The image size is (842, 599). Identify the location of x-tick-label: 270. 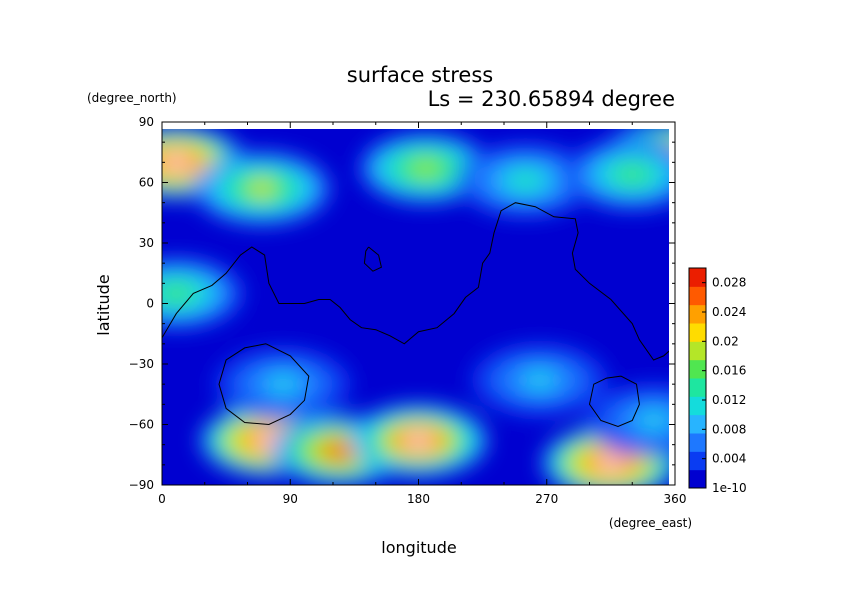
(546, 499).